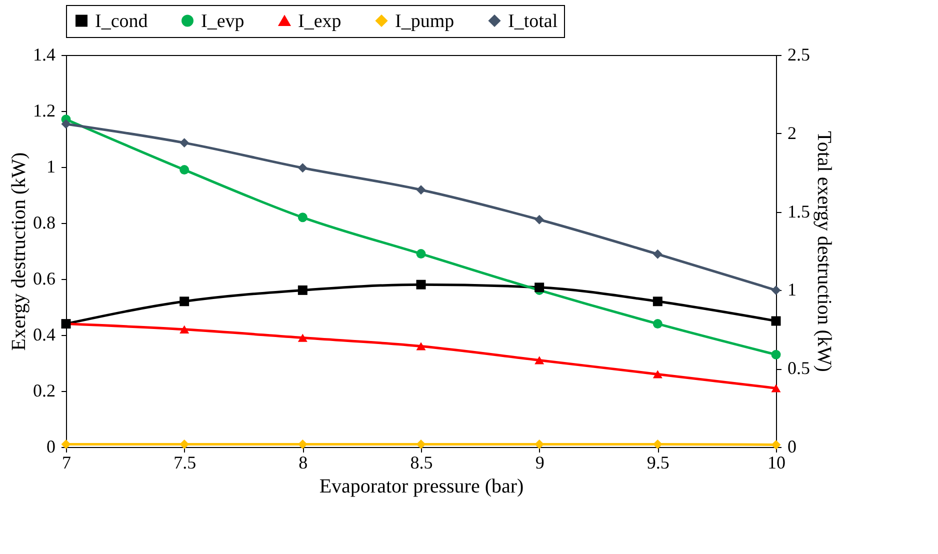  I want to click on y2-axis-title: Total exergy destruction (kW), so click(824, 251).